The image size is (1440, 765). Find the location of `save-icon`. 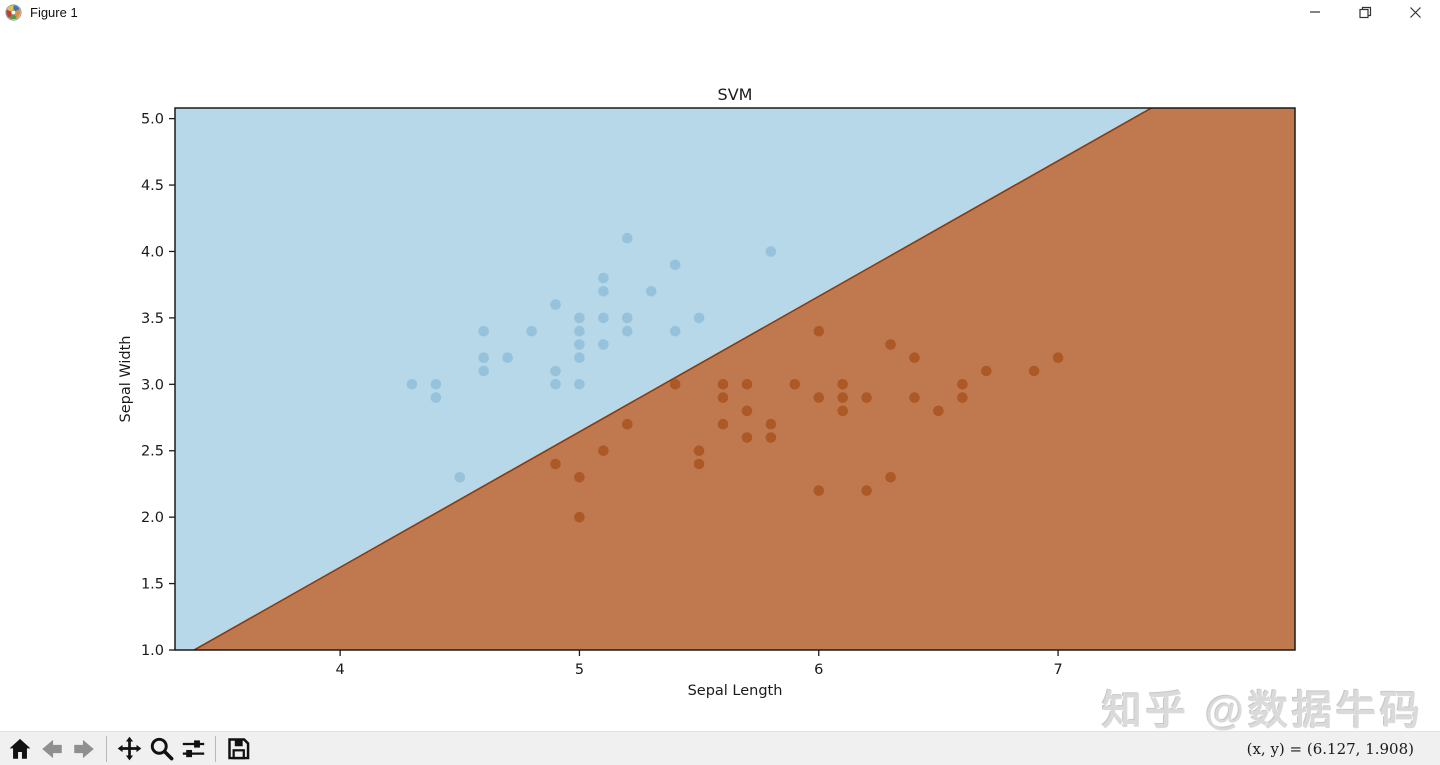

save-icon is located at coordinates (238, 749).